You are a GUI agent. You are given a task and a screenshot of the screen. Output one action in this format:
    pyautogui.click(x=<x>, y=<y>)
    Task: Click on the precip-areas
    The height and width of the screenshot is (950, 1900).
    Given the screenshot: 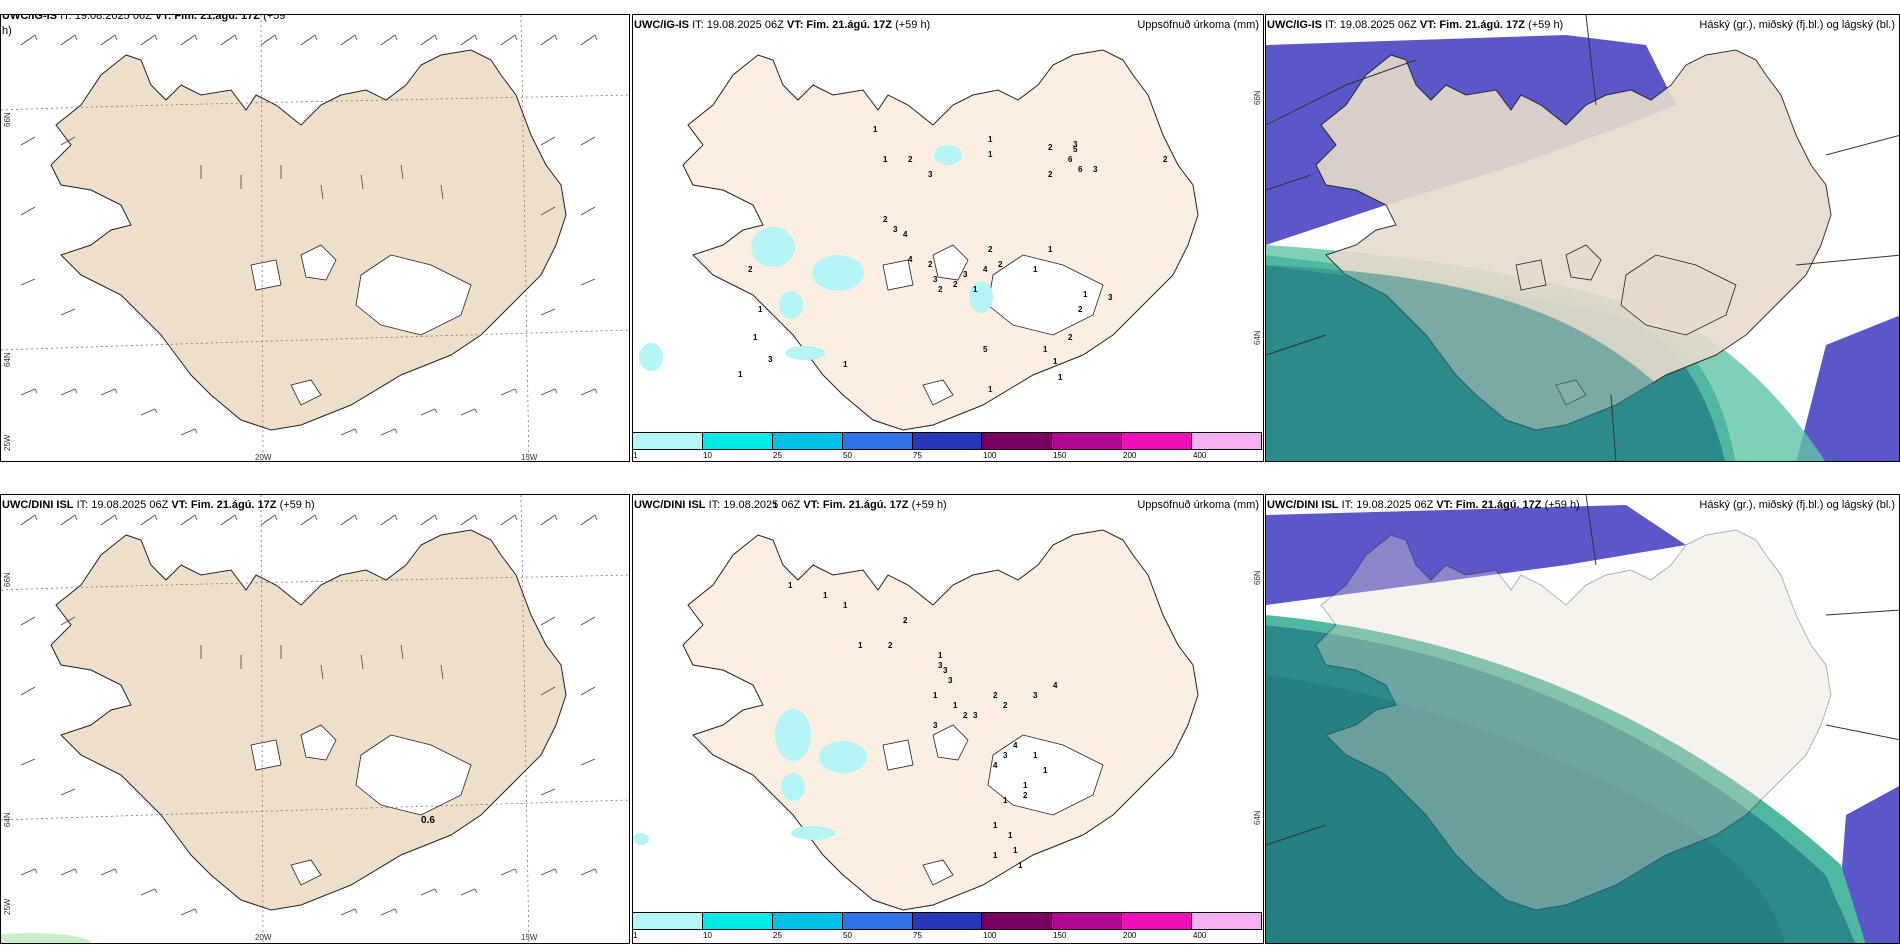 What is the action you would take?
    pyautogui.click(x=816, y=258)
    